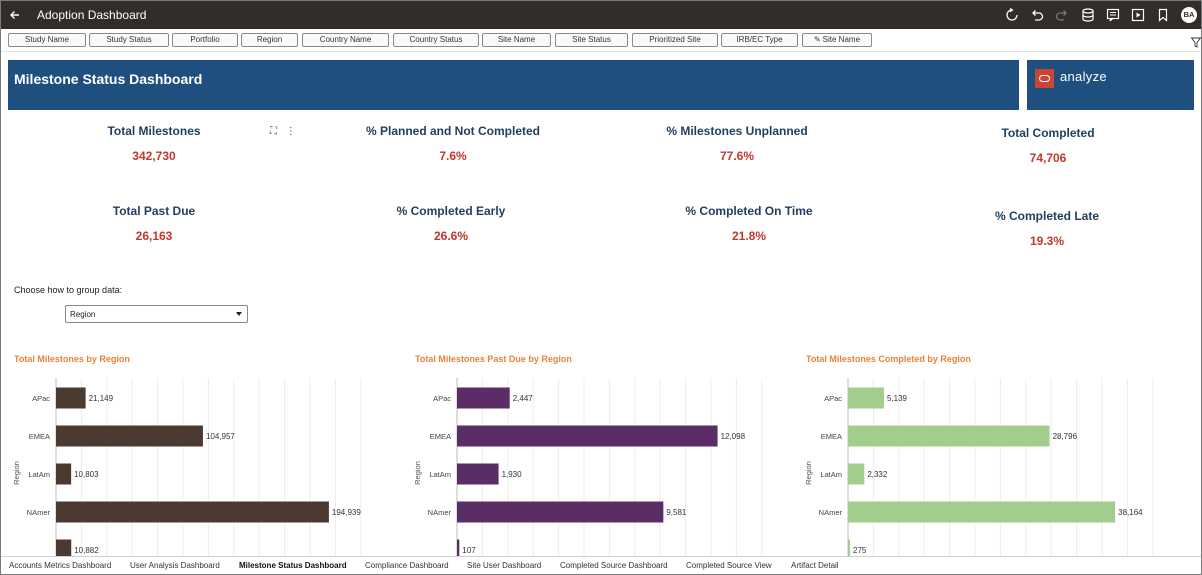  Describe the element at coordinates (154, 236) in the screenshot. I see `kpi-value: 26,163` at that location.